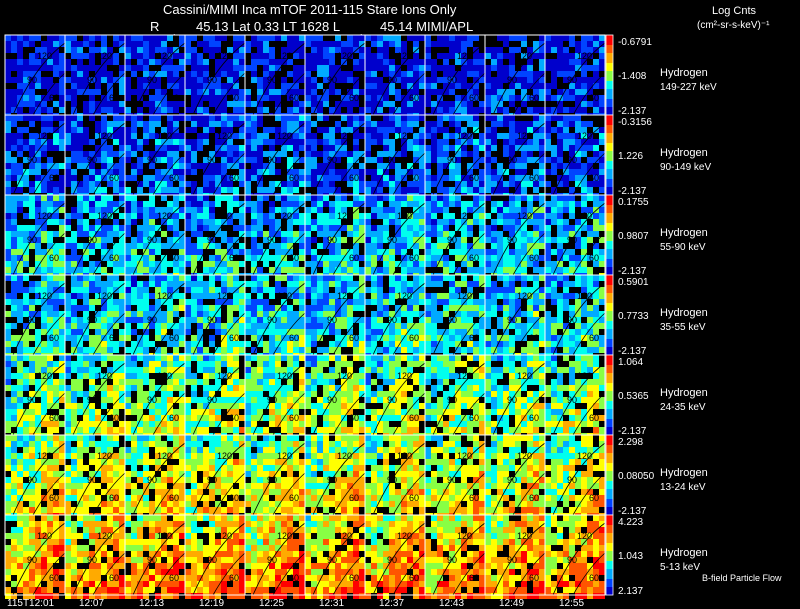 The height and width of the screenshot is (609, 800). I want to click on colorbar: -0.6791 -1.408 -2.137, so click(628, 75).